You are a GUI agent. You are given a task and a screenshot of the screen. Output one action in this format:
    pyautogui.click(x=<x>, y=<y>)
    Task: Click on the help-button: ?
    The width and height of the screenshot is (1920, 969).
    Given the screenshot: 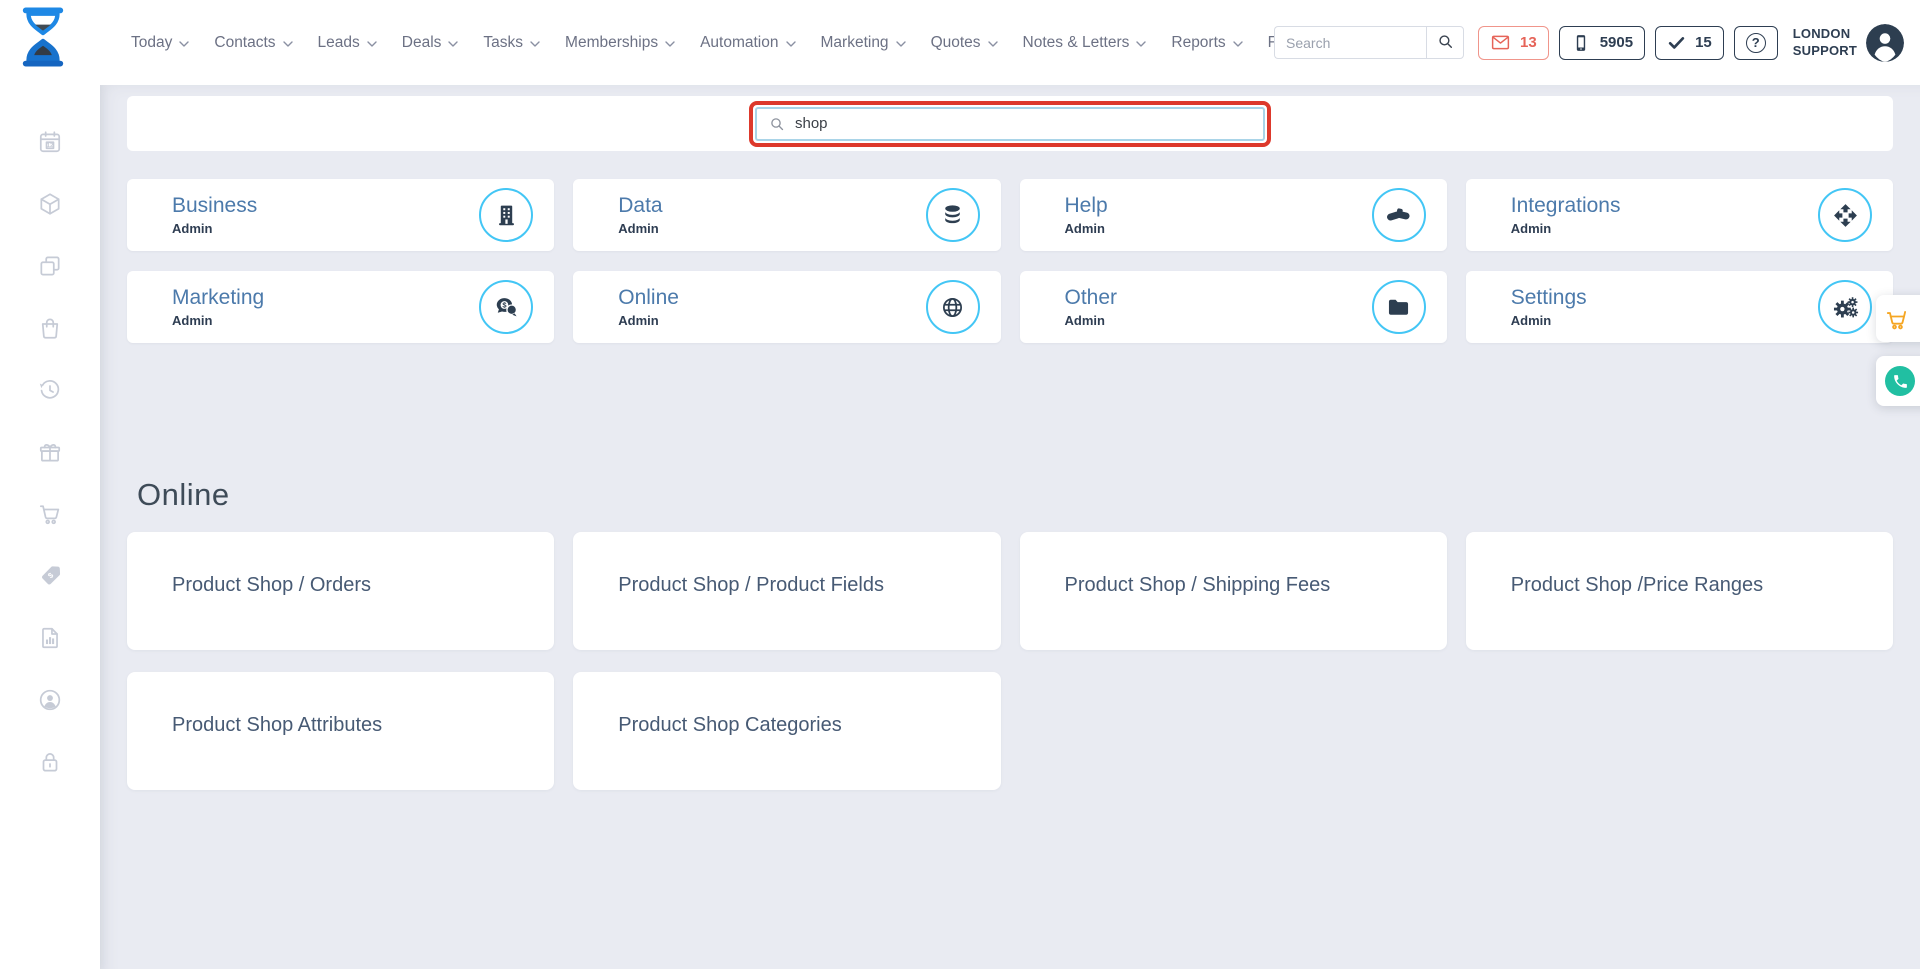 What is the action you would take?
    pyautogui.click(x=1755, y=42)
    